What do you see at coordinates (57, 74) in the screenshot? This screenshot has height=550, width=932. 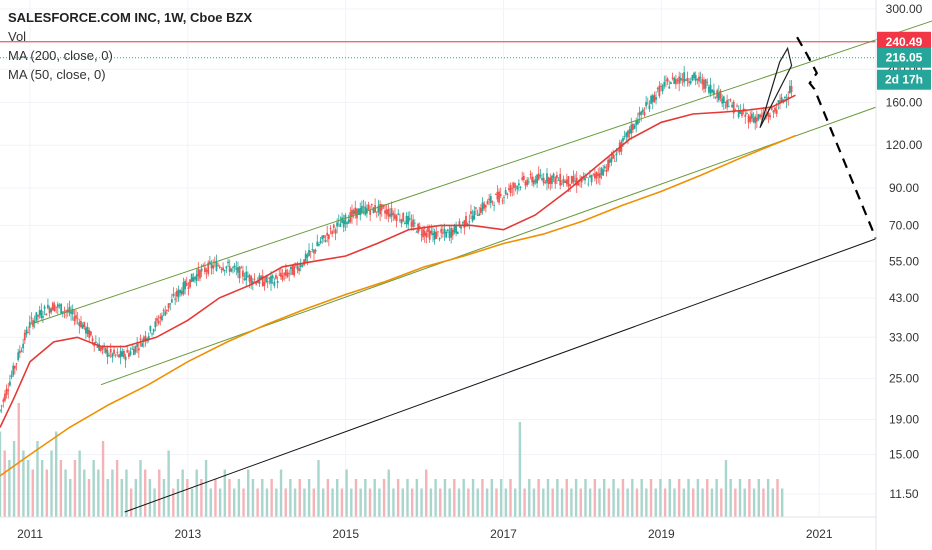 I see `ma50-indicator-label: MA (50, close, 0)` at bounding box center [57, 74].